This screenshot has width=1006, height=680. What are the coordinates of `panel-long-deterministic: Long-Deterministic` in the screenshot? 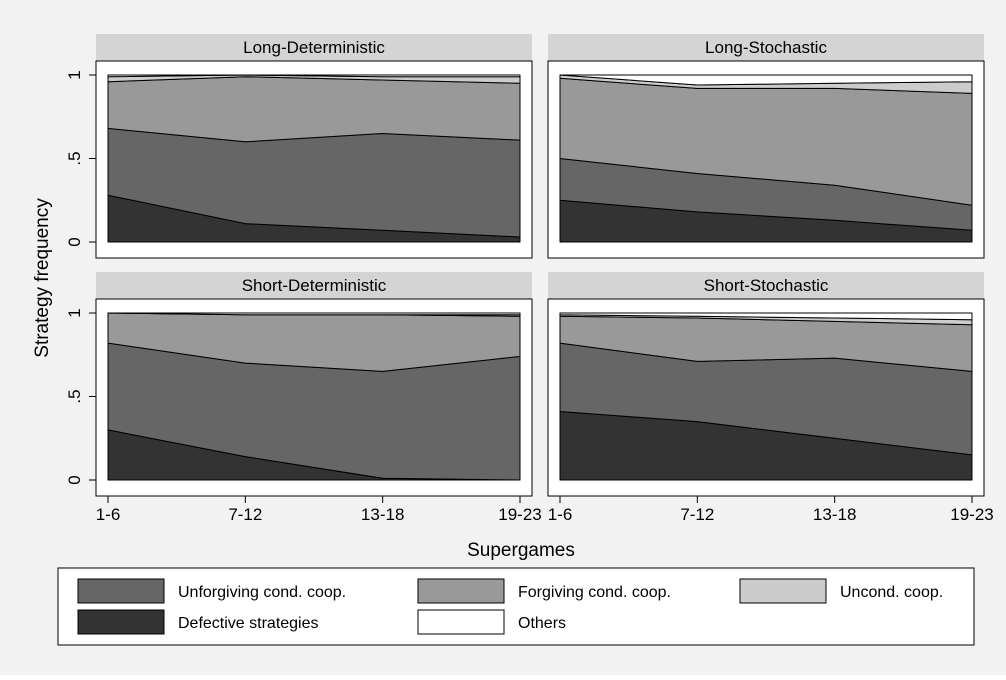 It's located at (314, 146).